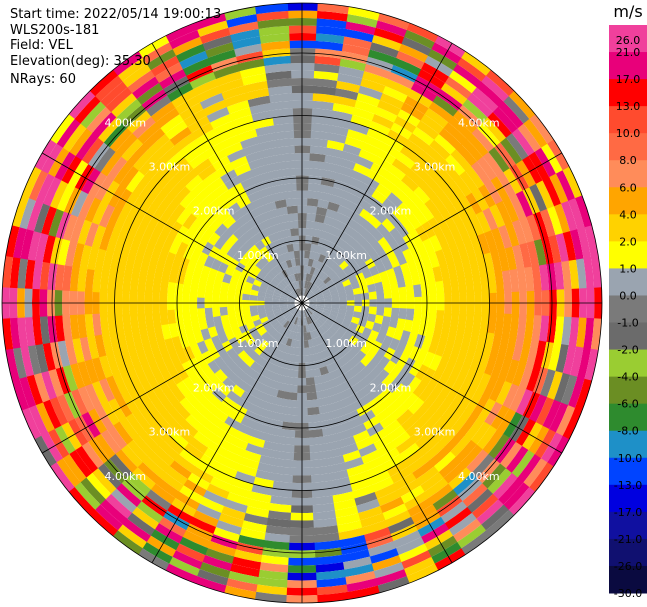 Image resolution: width=647 pixels, height=607 pixels. What do you see at coordinates (628, 187) in the screenshot?
I see `colorbar-tick-label: 6.0` at bounding box center [628, 187].